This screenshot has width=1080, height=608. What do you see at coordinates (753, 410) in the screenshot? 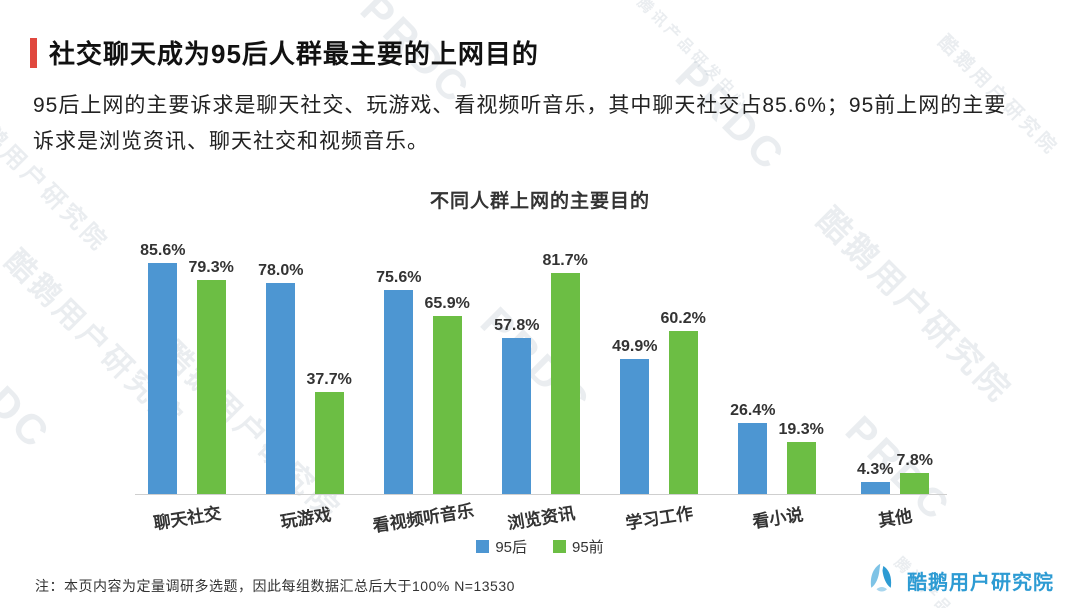
I see `bar-value-label: 26.4%` at bounding box center [753, 410].